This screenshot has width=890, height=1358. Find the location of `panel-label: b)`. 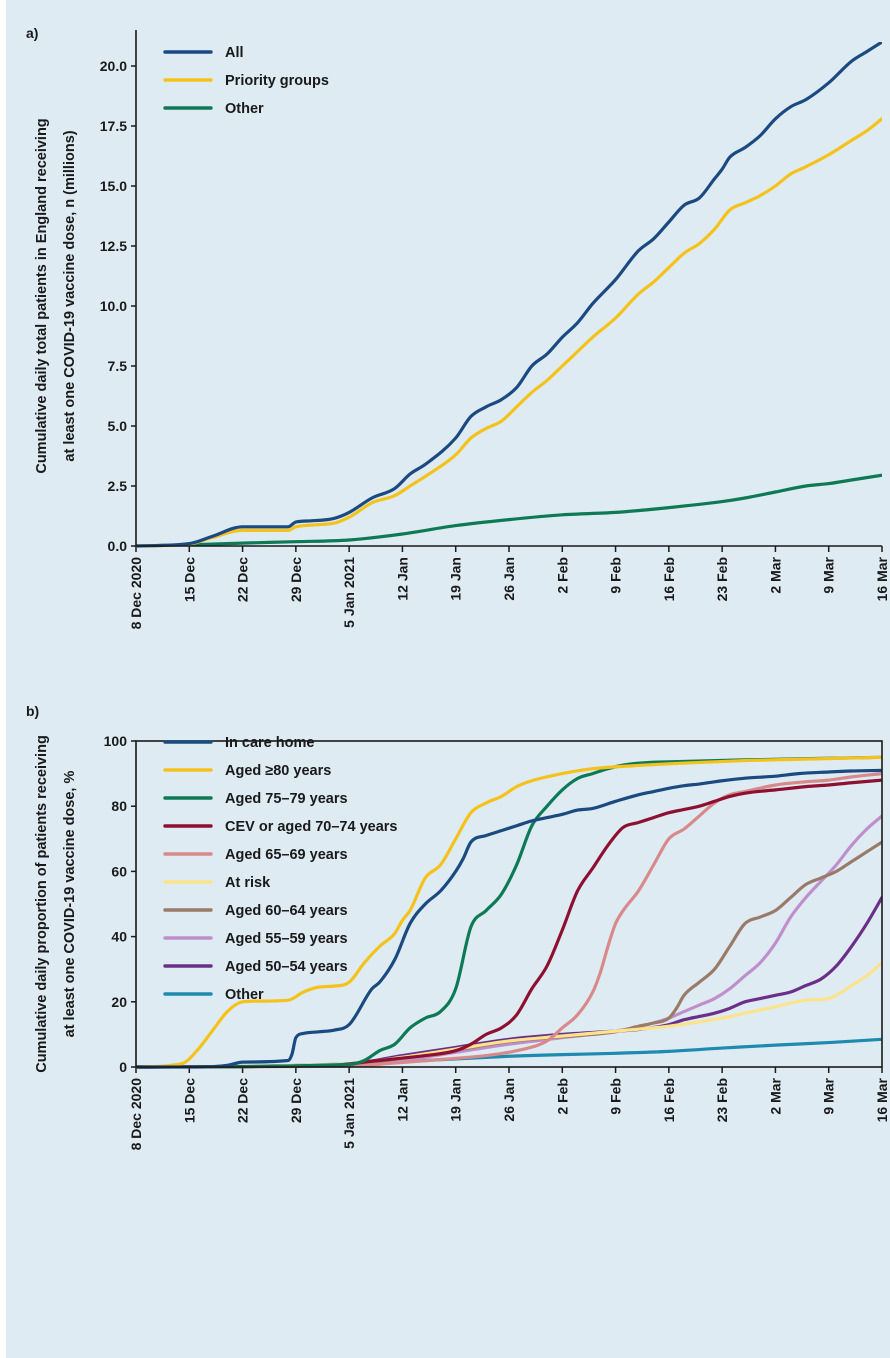

panel-label: b) is located at coordinates (32, 711).